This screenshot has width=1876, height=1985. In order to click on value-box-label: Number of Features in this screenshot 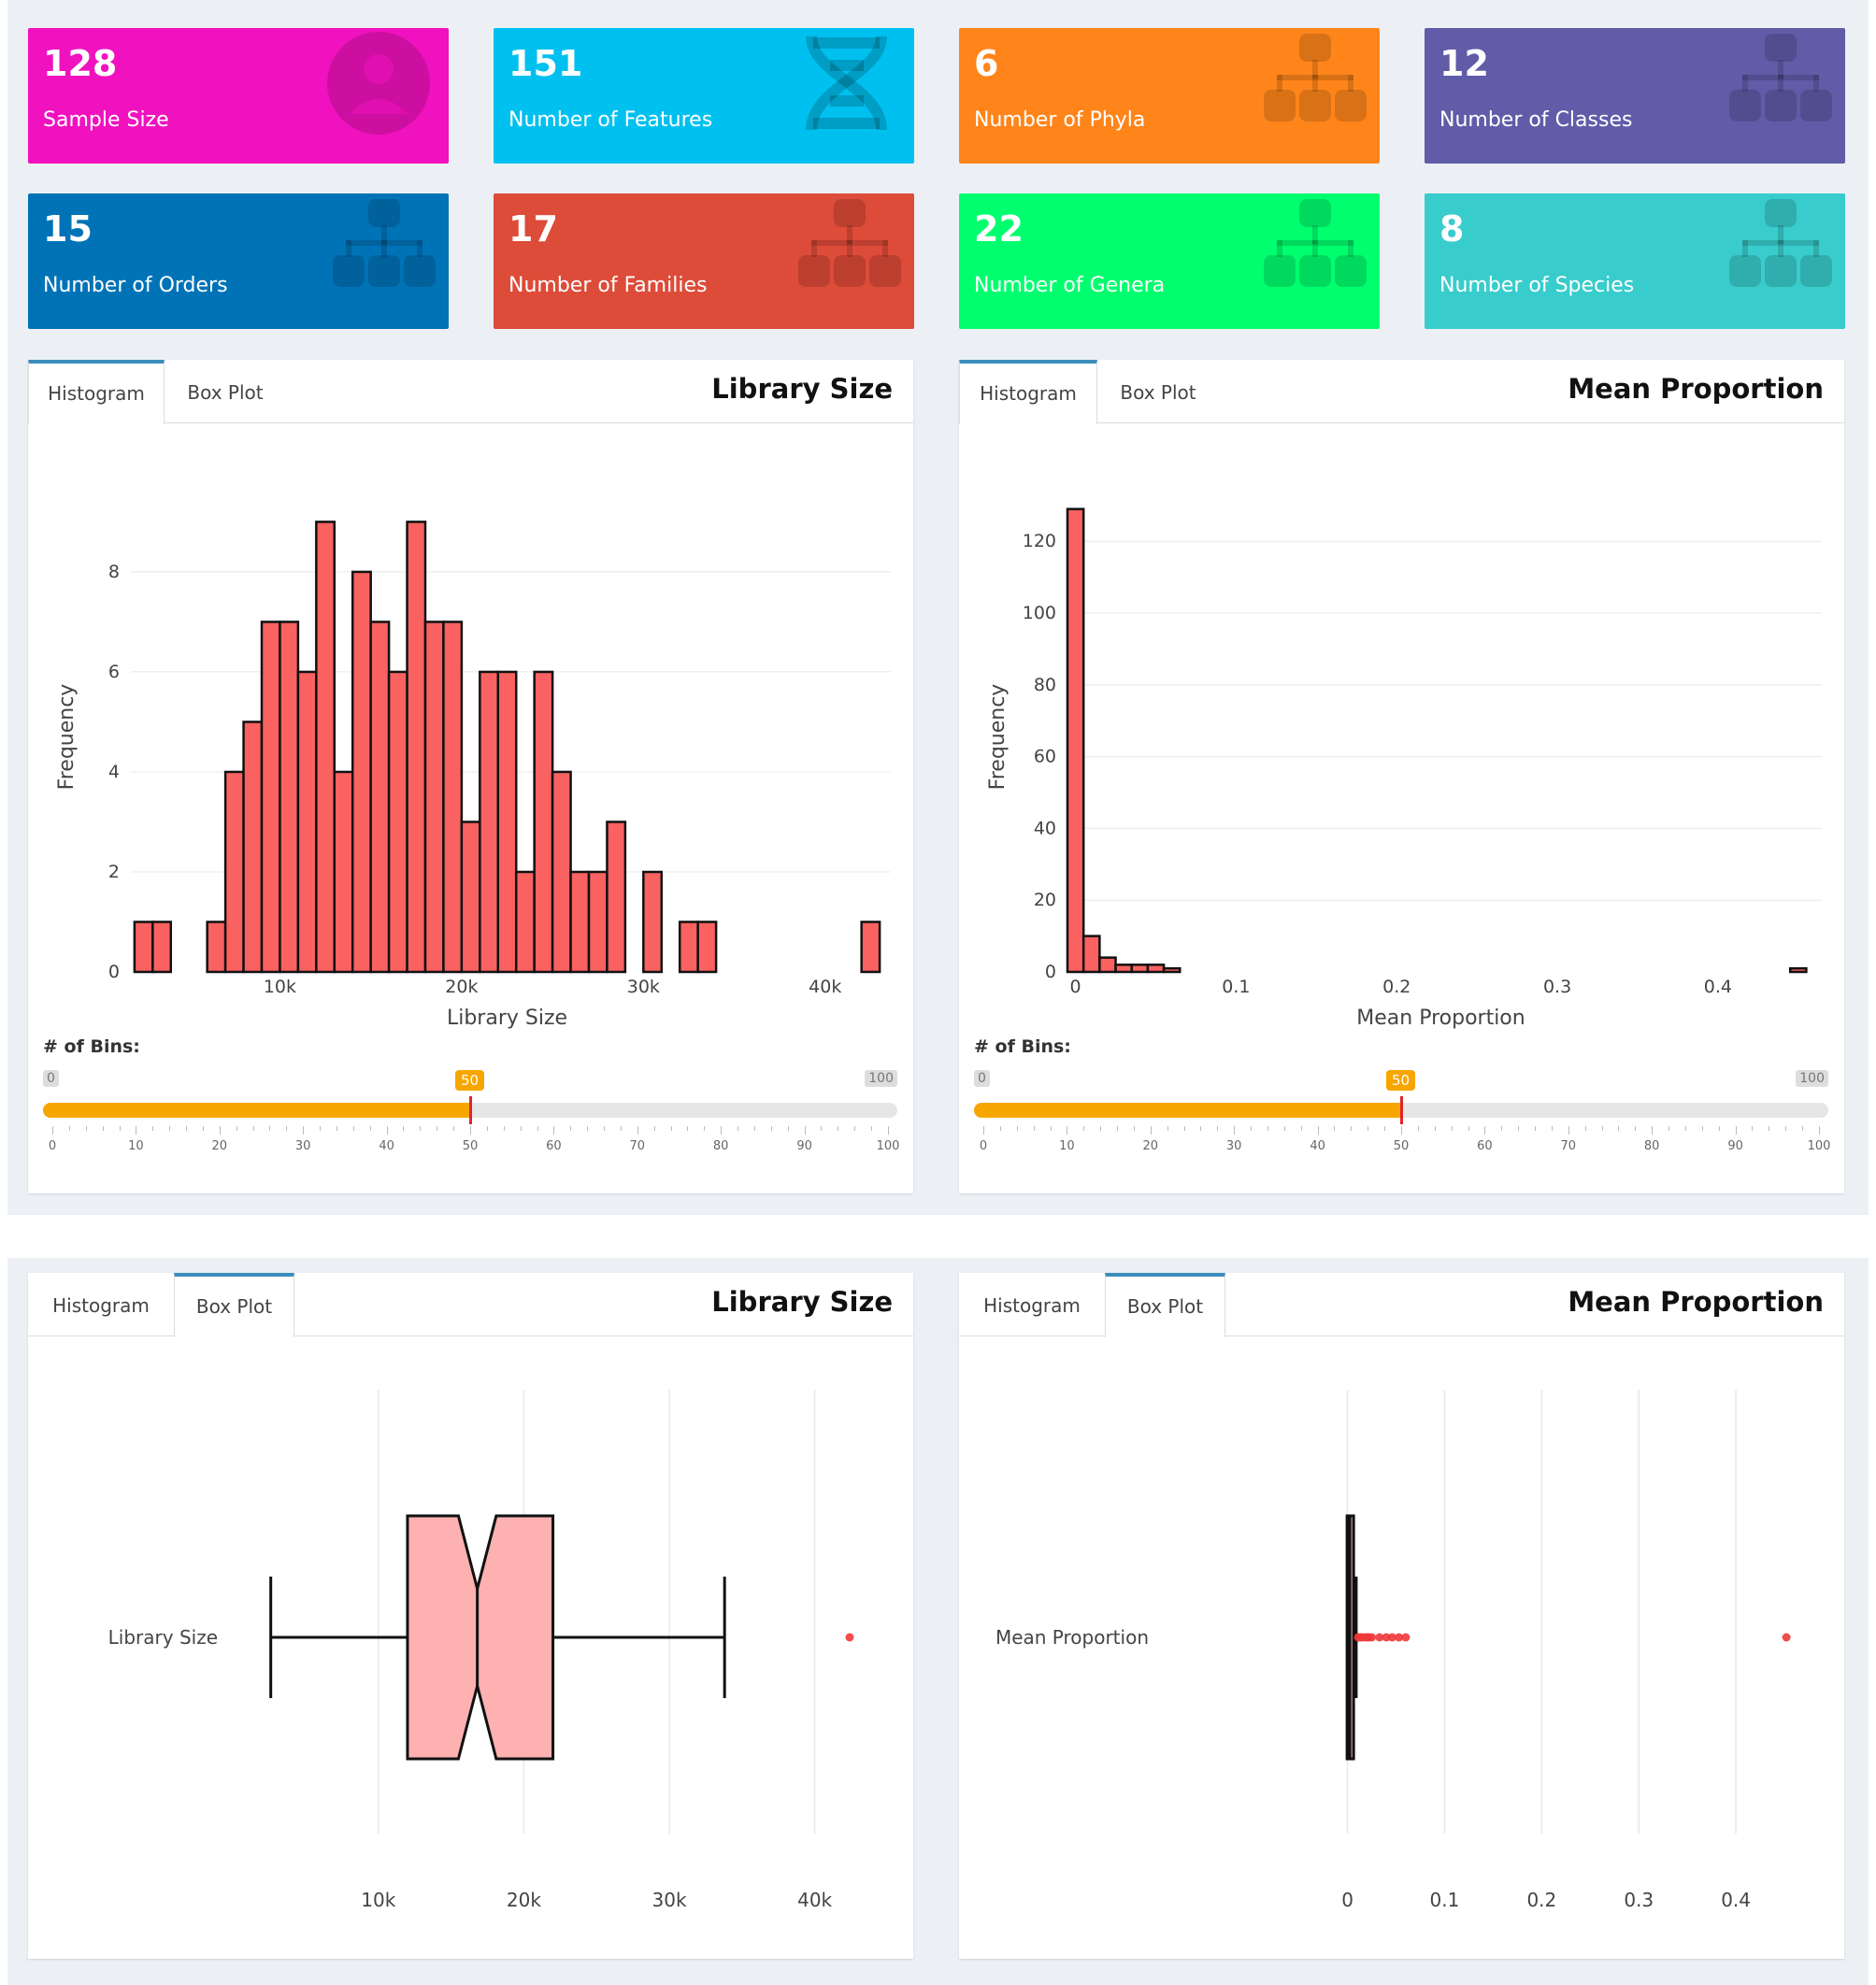, I will do `click(610, 120)`.